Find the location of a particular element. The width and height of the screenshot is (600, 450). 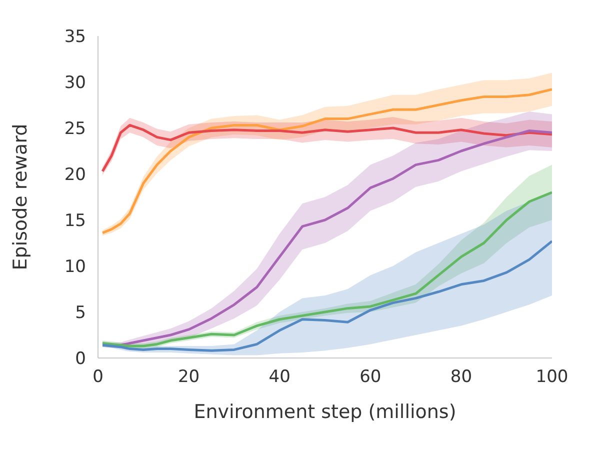

y-tick-label: 10 is located at coordinates (75, 267).